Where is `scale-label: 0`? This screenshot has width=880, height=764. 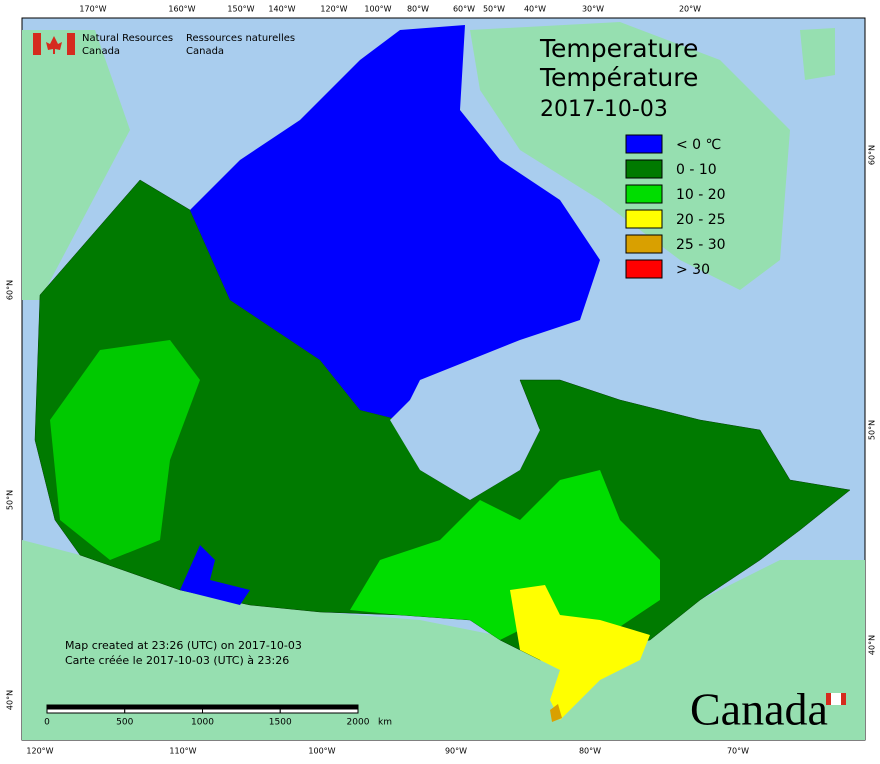 scale-label: 0 is located at coordinates (47, 723).